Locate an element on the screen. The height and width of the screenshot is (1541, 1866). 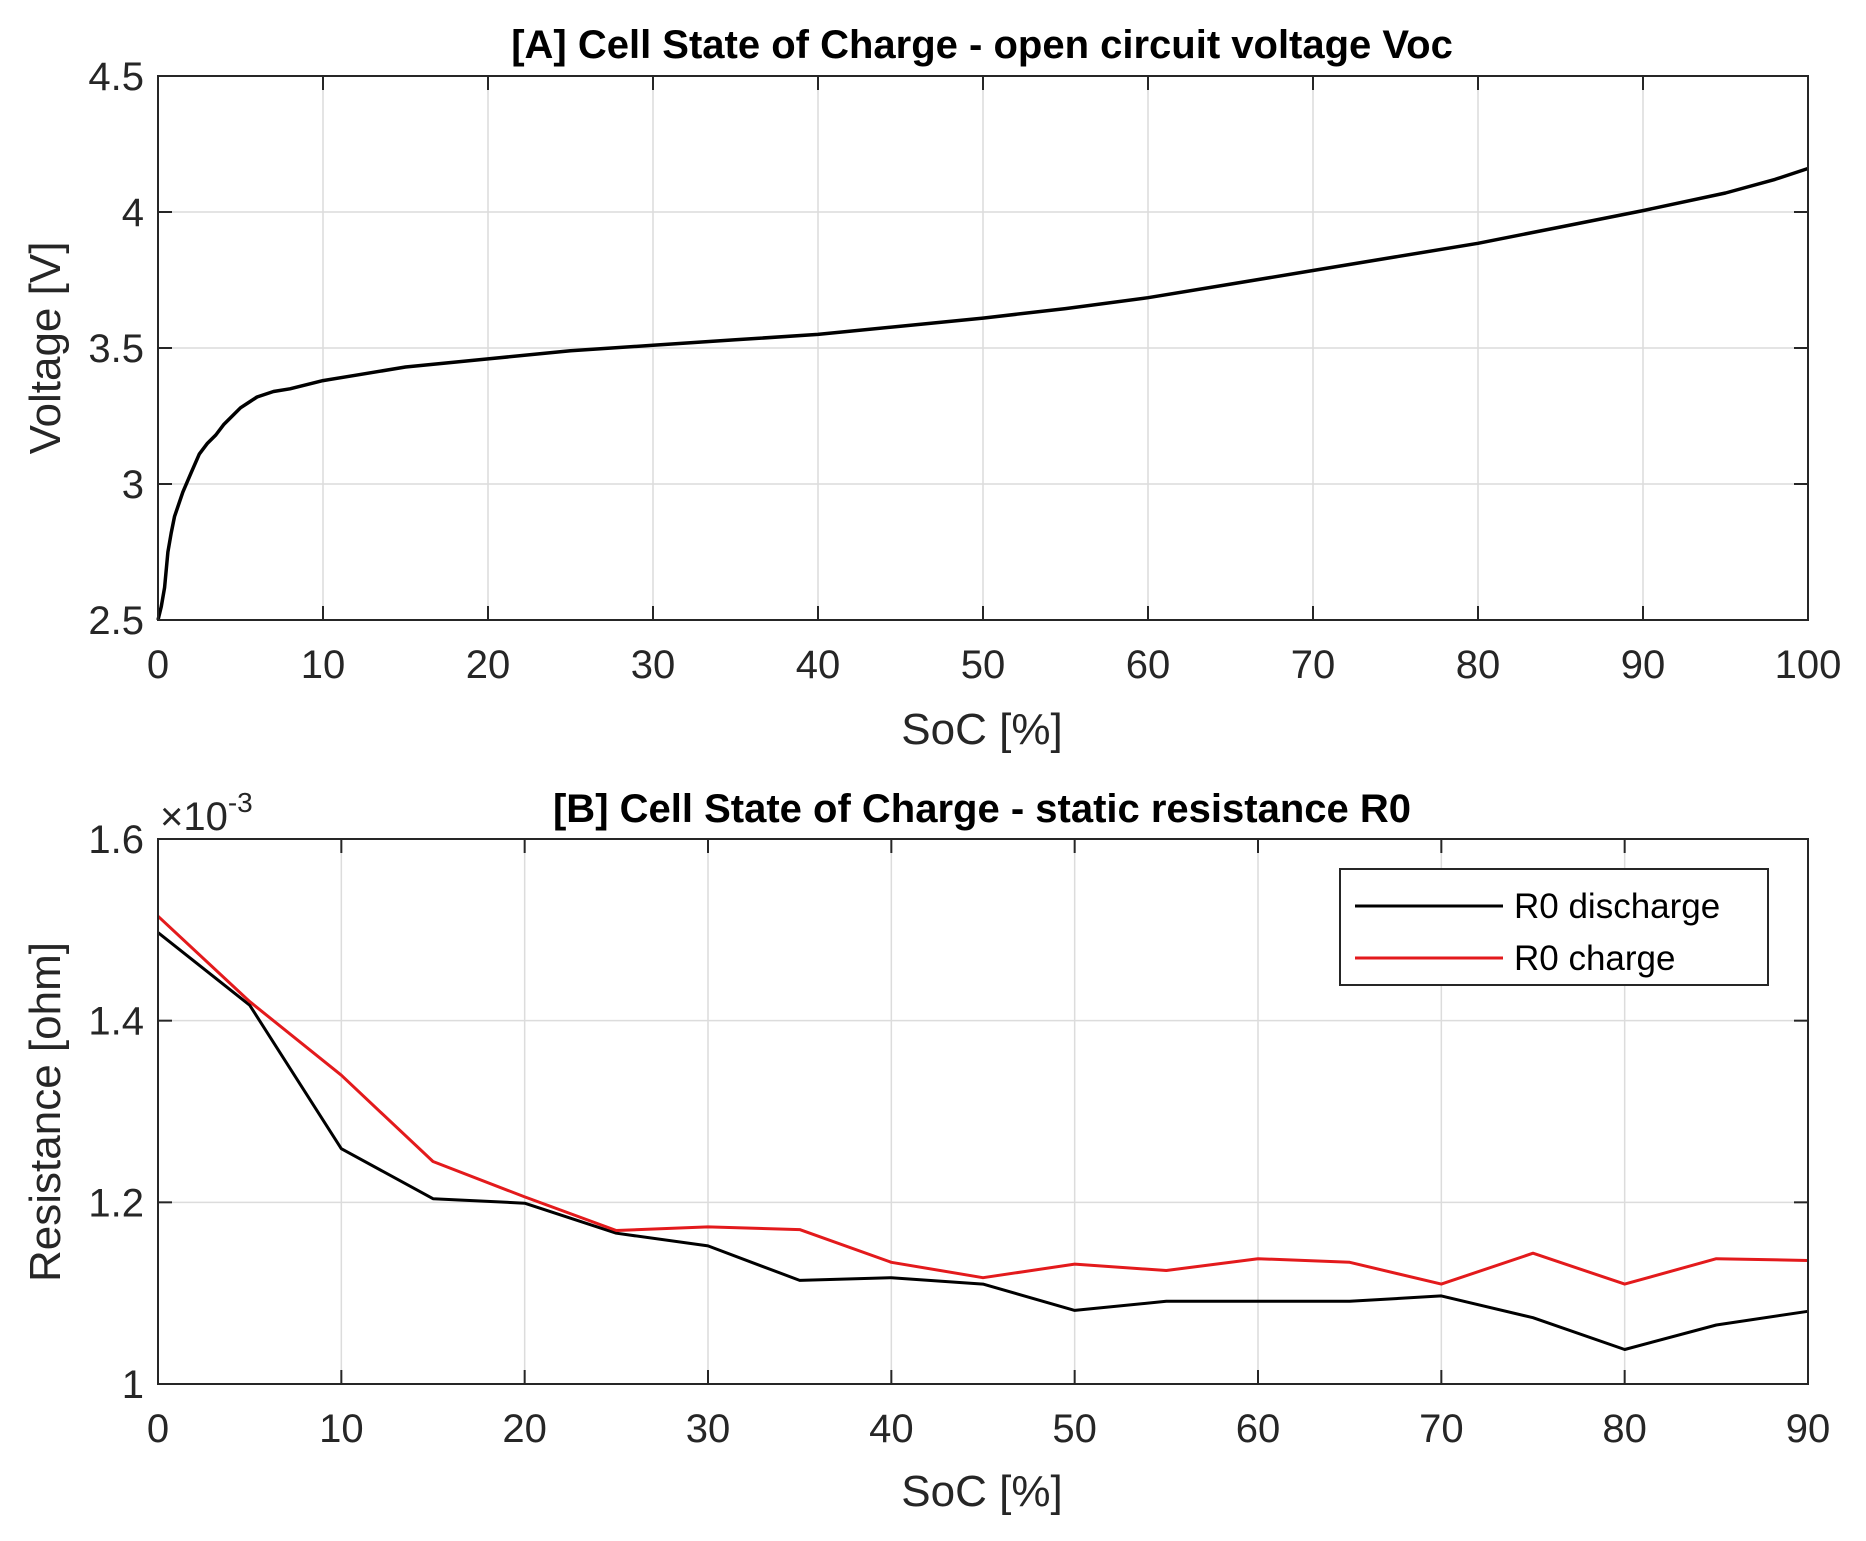
legend-box is located at coordinates (1554, 927).